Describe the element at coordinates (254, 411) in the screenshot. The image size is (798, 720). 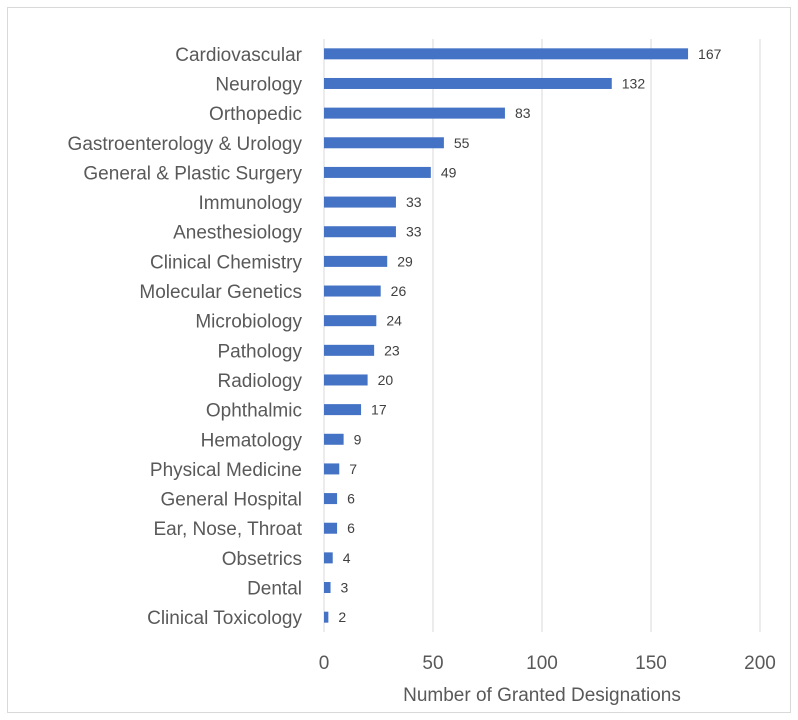
I see `category-label: Ophthalmic` at that location.